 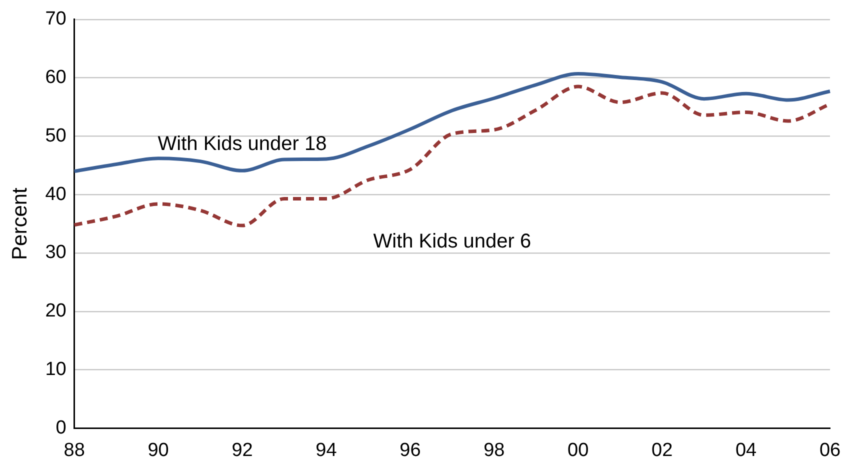 I want to click on y-tick-label: 50, so click(x=55, y=135).